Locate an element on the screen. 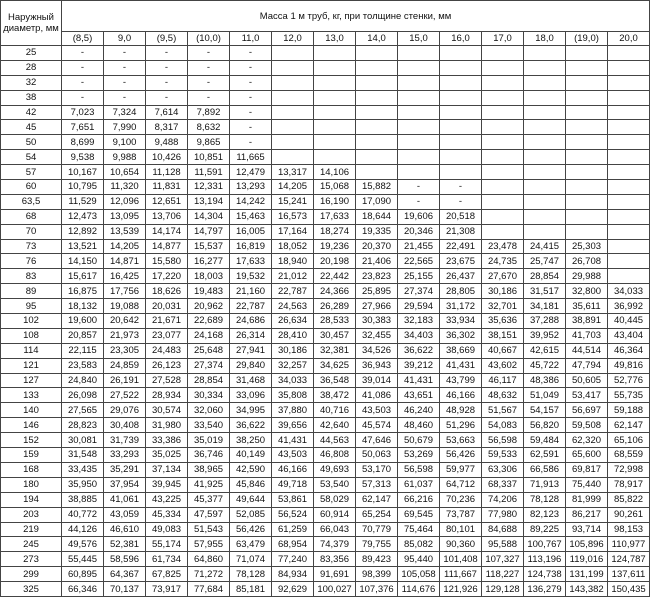  mass-cell: 14,106 is located at coordinates (334, 172).